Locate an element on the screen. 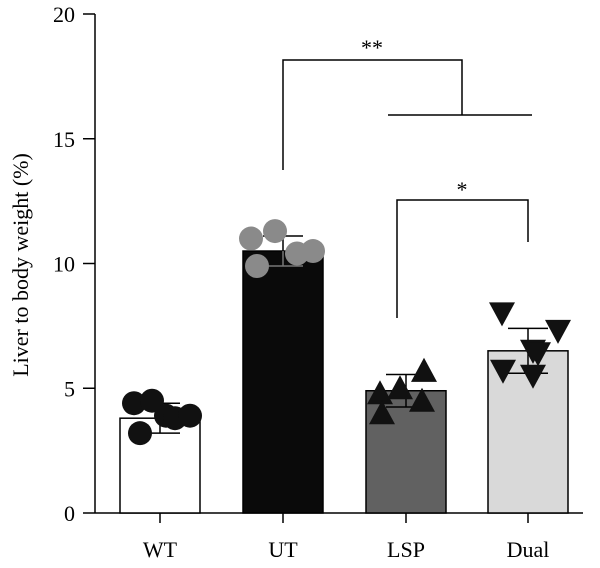 This screenshot has width=600, height=568. y-tick-label: 10 is located at coordinates (64, 264).